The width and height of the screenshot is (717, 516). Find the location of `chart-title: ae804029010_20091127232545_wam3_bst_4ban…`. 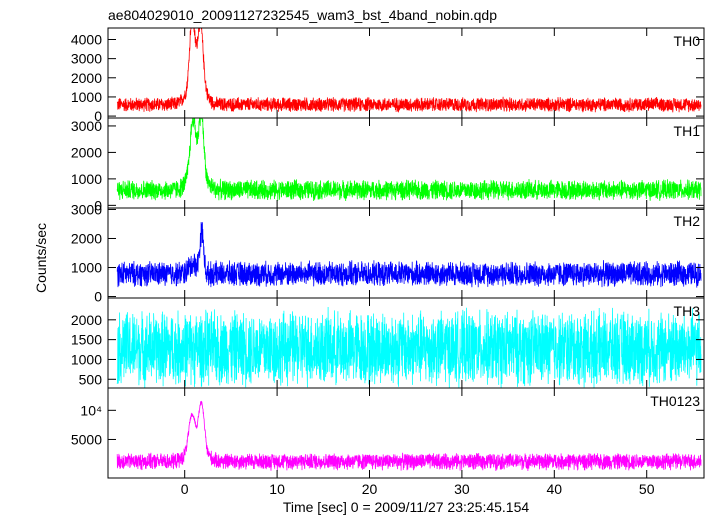

chart-title: ae804029010_20091127232545_wam3_bst_4ban… is located at coordinates (302, 15).